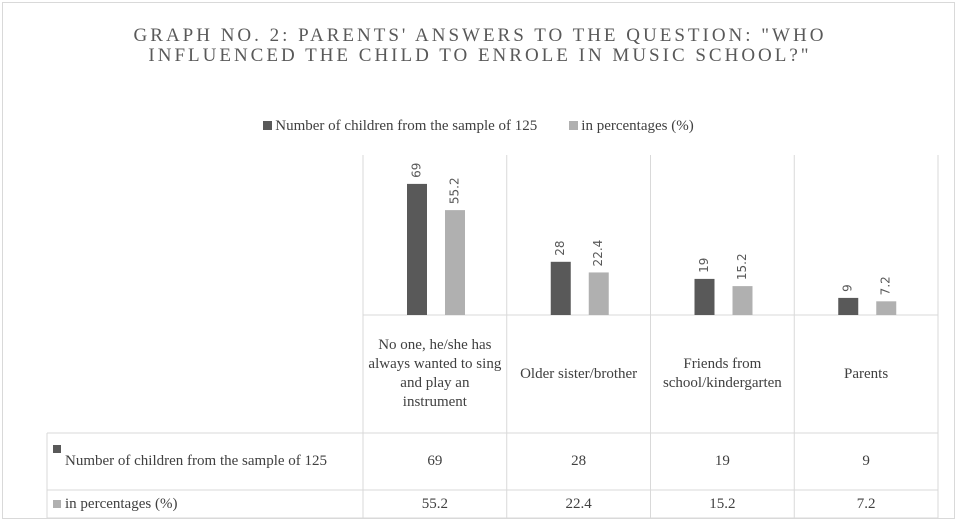 The width and height of the screenshot is (957, 521). What do you see at coordinates (722, 461) in the screenshot?
I see `table-cell: 19` at bounding box center [722, 461].